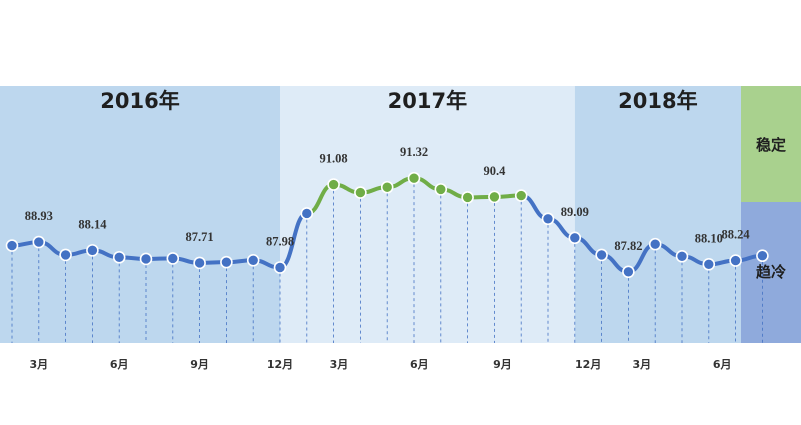 The image size is (801, 425). Describe the element at coordinates (736, 235) in the screenshot. I see `data-label: 88.24` at that location.